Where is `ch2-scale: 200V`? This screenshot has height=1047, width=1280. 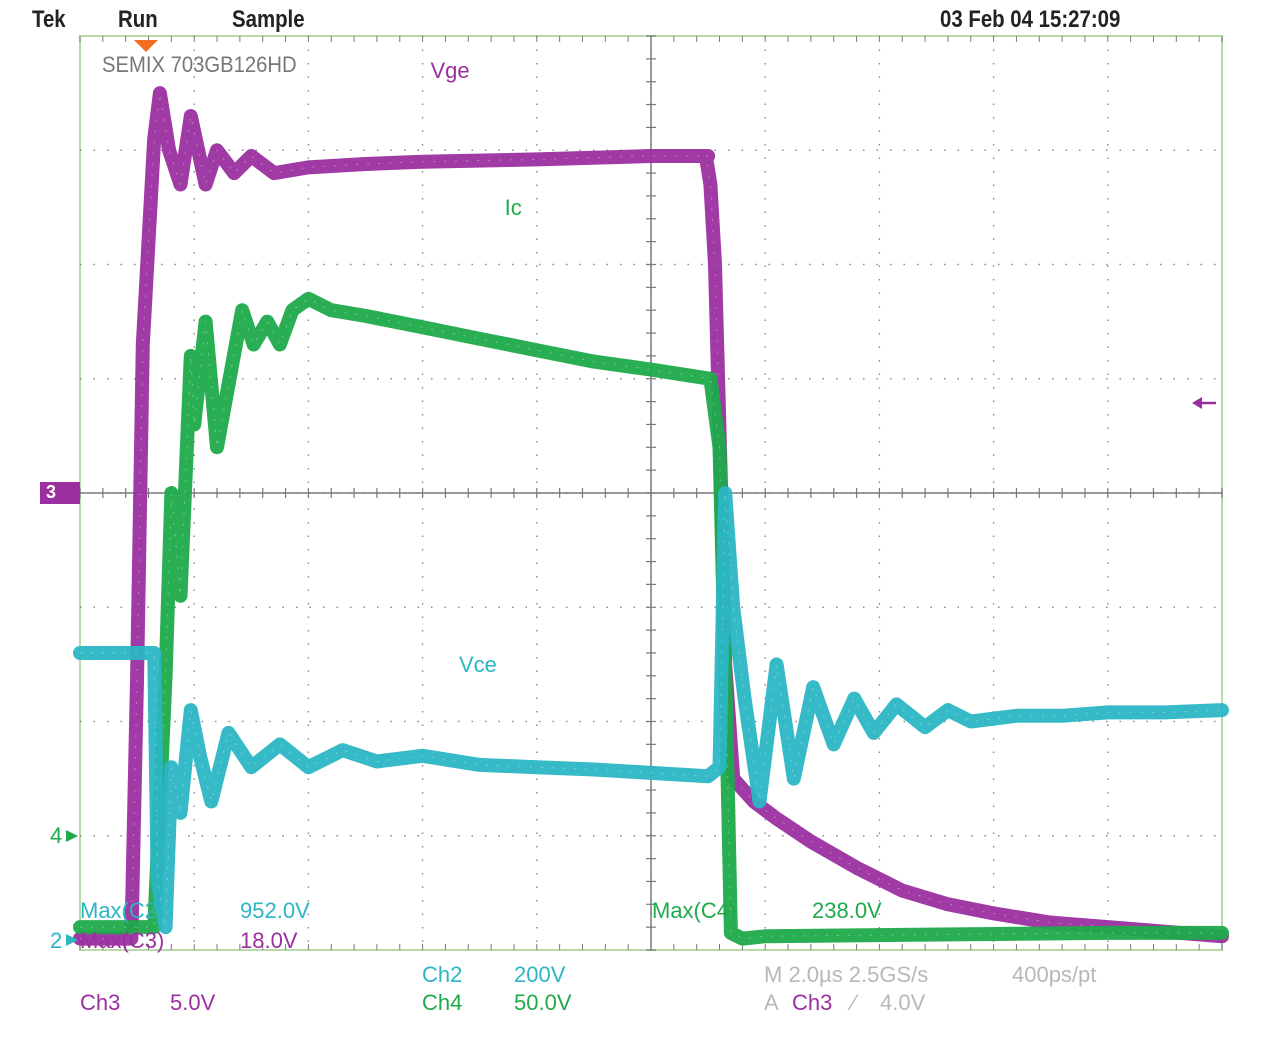 ch2-scale: 200V is located at coordinates (540, 974).